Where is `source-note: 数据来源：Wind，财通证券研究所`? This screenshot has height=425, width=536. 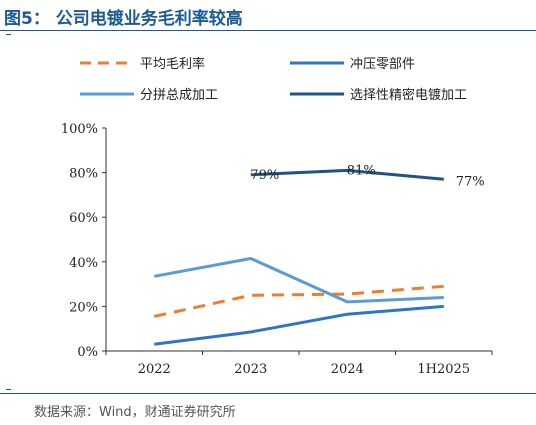 source-note: 数据来源：Wind，财通证券研究所 is located at coordinates (135, 412).